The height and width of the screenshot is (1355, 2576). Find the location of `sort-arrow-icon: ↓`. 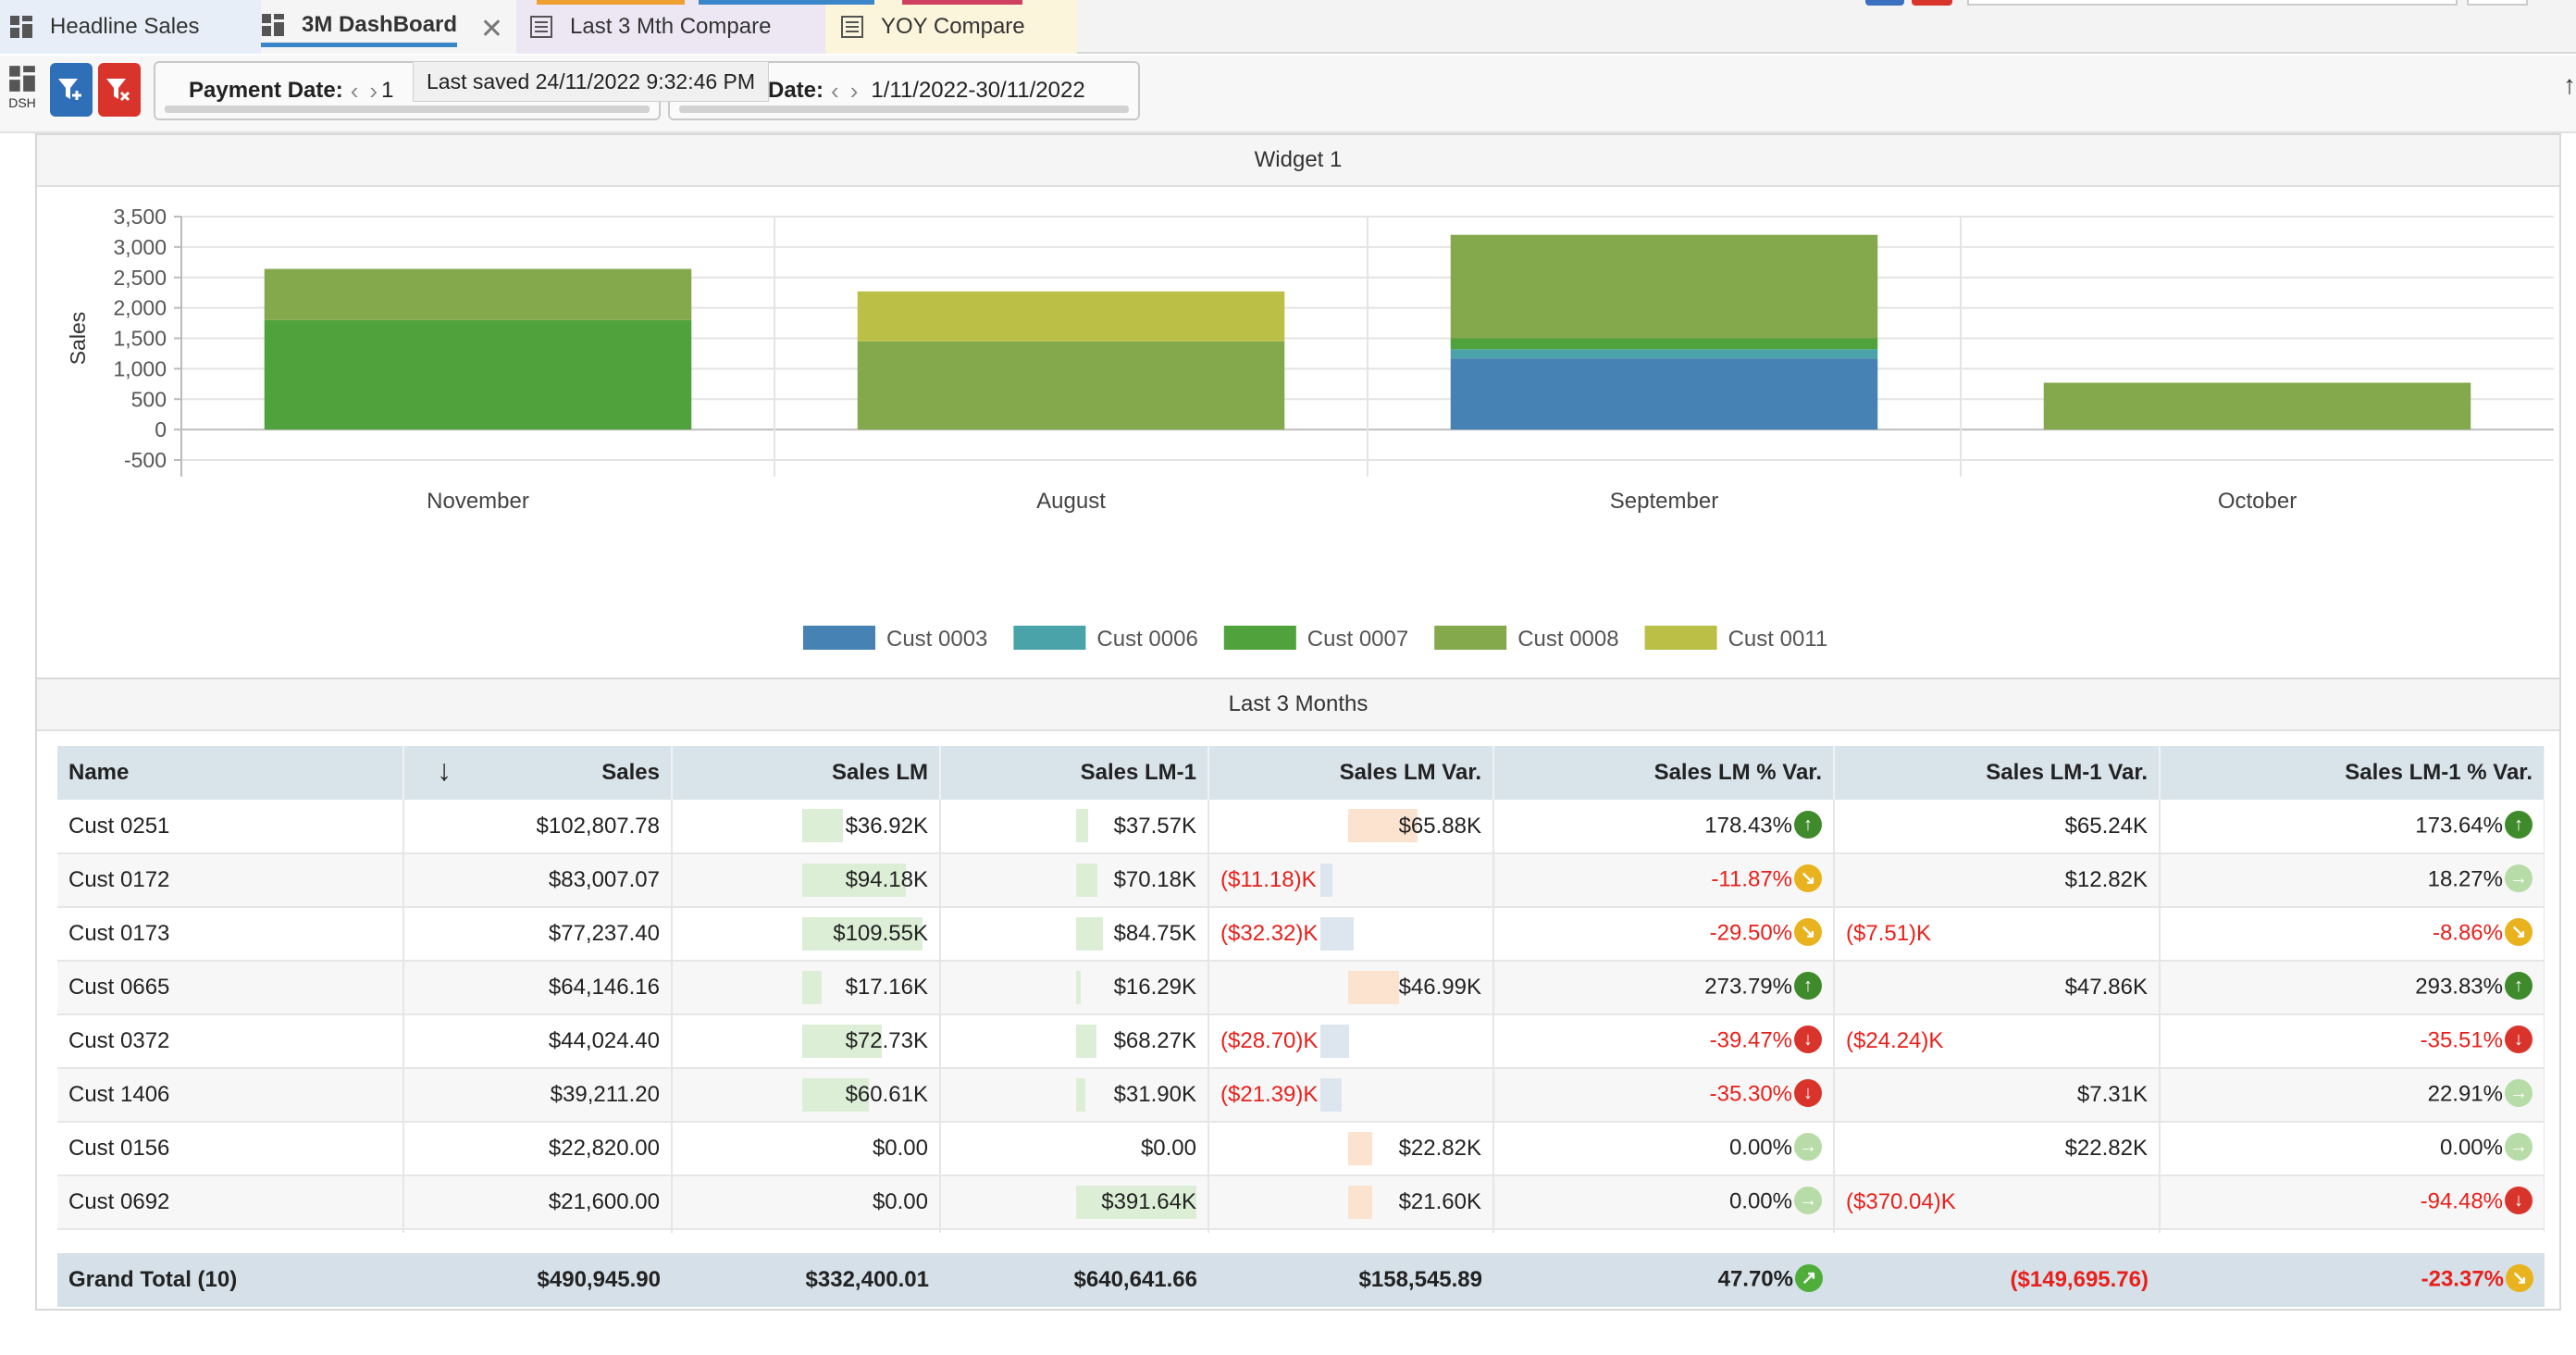

sort-arrow-icon: ↓ is located at coordinates (445, 770).